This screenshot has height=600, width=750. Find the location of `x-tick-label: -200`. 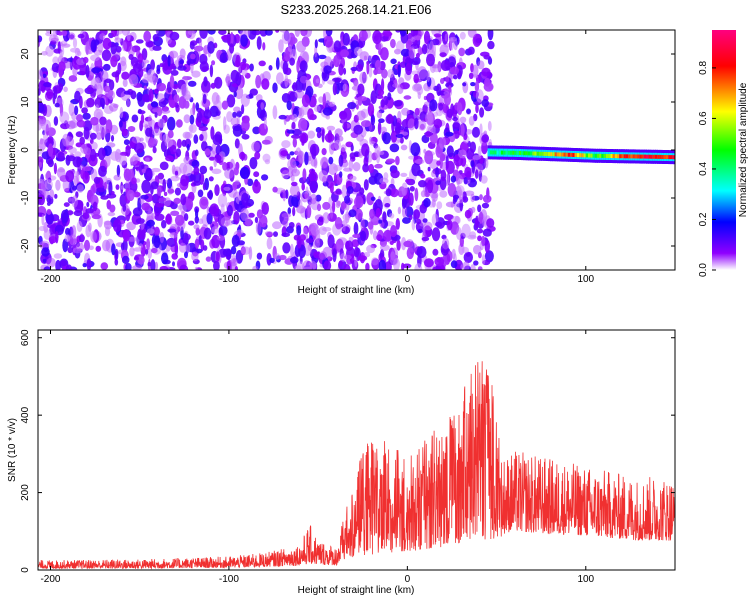

x-tick-label: -200 is located at coordinates (50, 579).